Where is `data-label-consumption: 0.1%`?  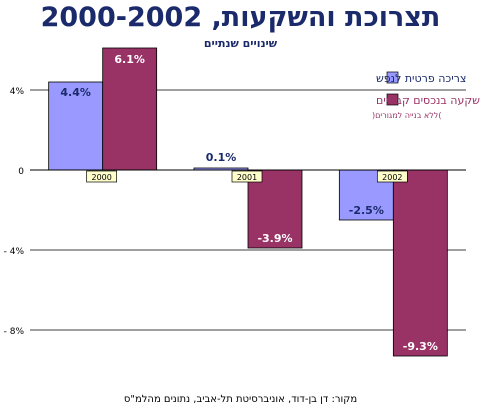
data-label-consumption: 0.1% is located at coordinates (221, 157).